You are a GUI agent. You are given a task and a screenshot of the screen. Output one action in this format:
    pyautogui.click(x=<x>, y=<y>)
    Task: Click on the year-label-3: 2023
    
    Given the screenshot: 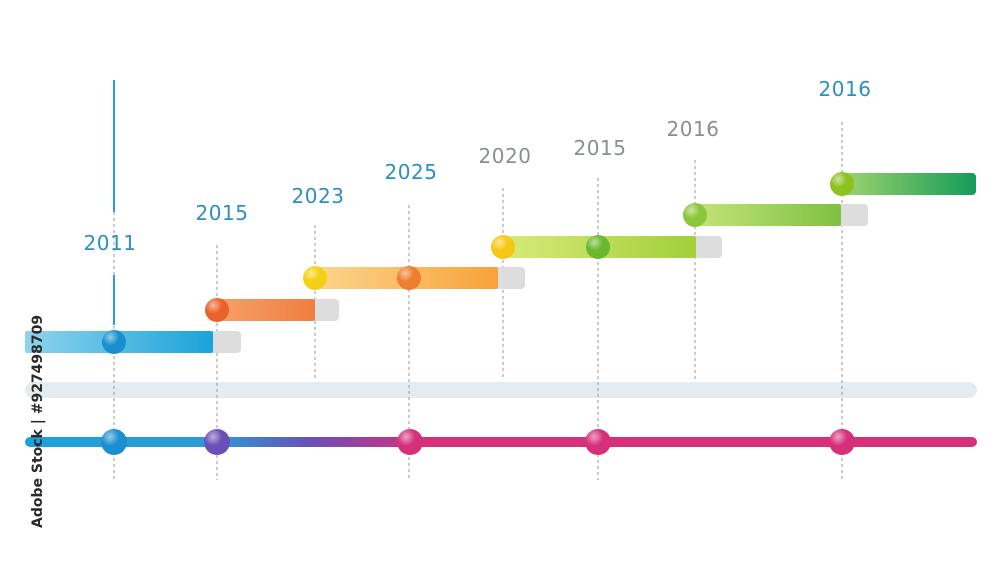 What is the action you would take?
    pyautogui.click(x=318, y=196)
    